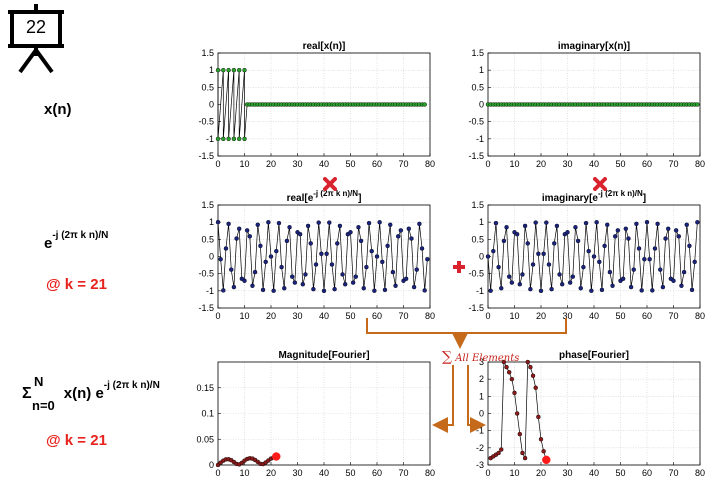 This screenshot has height=489, width=713. I want to click on chart-title: phase[Fourier], so click(594, 355).